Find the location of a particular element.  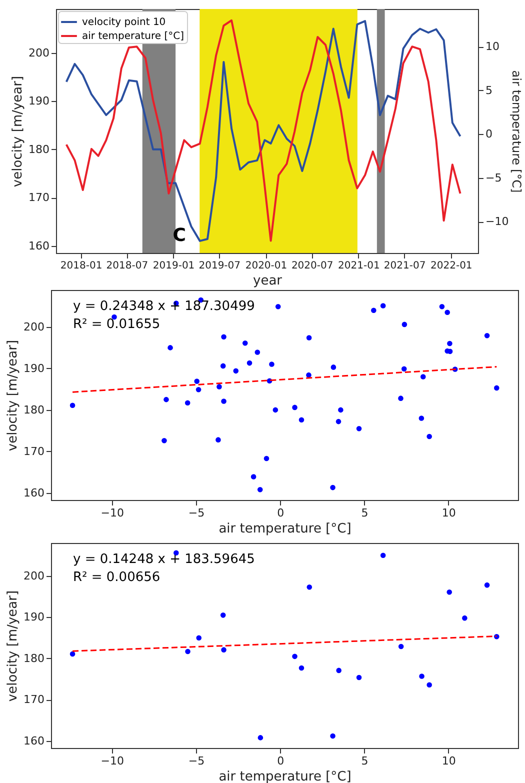

y2-axis-title: air temperature [°C] is located at coordinates (517, 131).